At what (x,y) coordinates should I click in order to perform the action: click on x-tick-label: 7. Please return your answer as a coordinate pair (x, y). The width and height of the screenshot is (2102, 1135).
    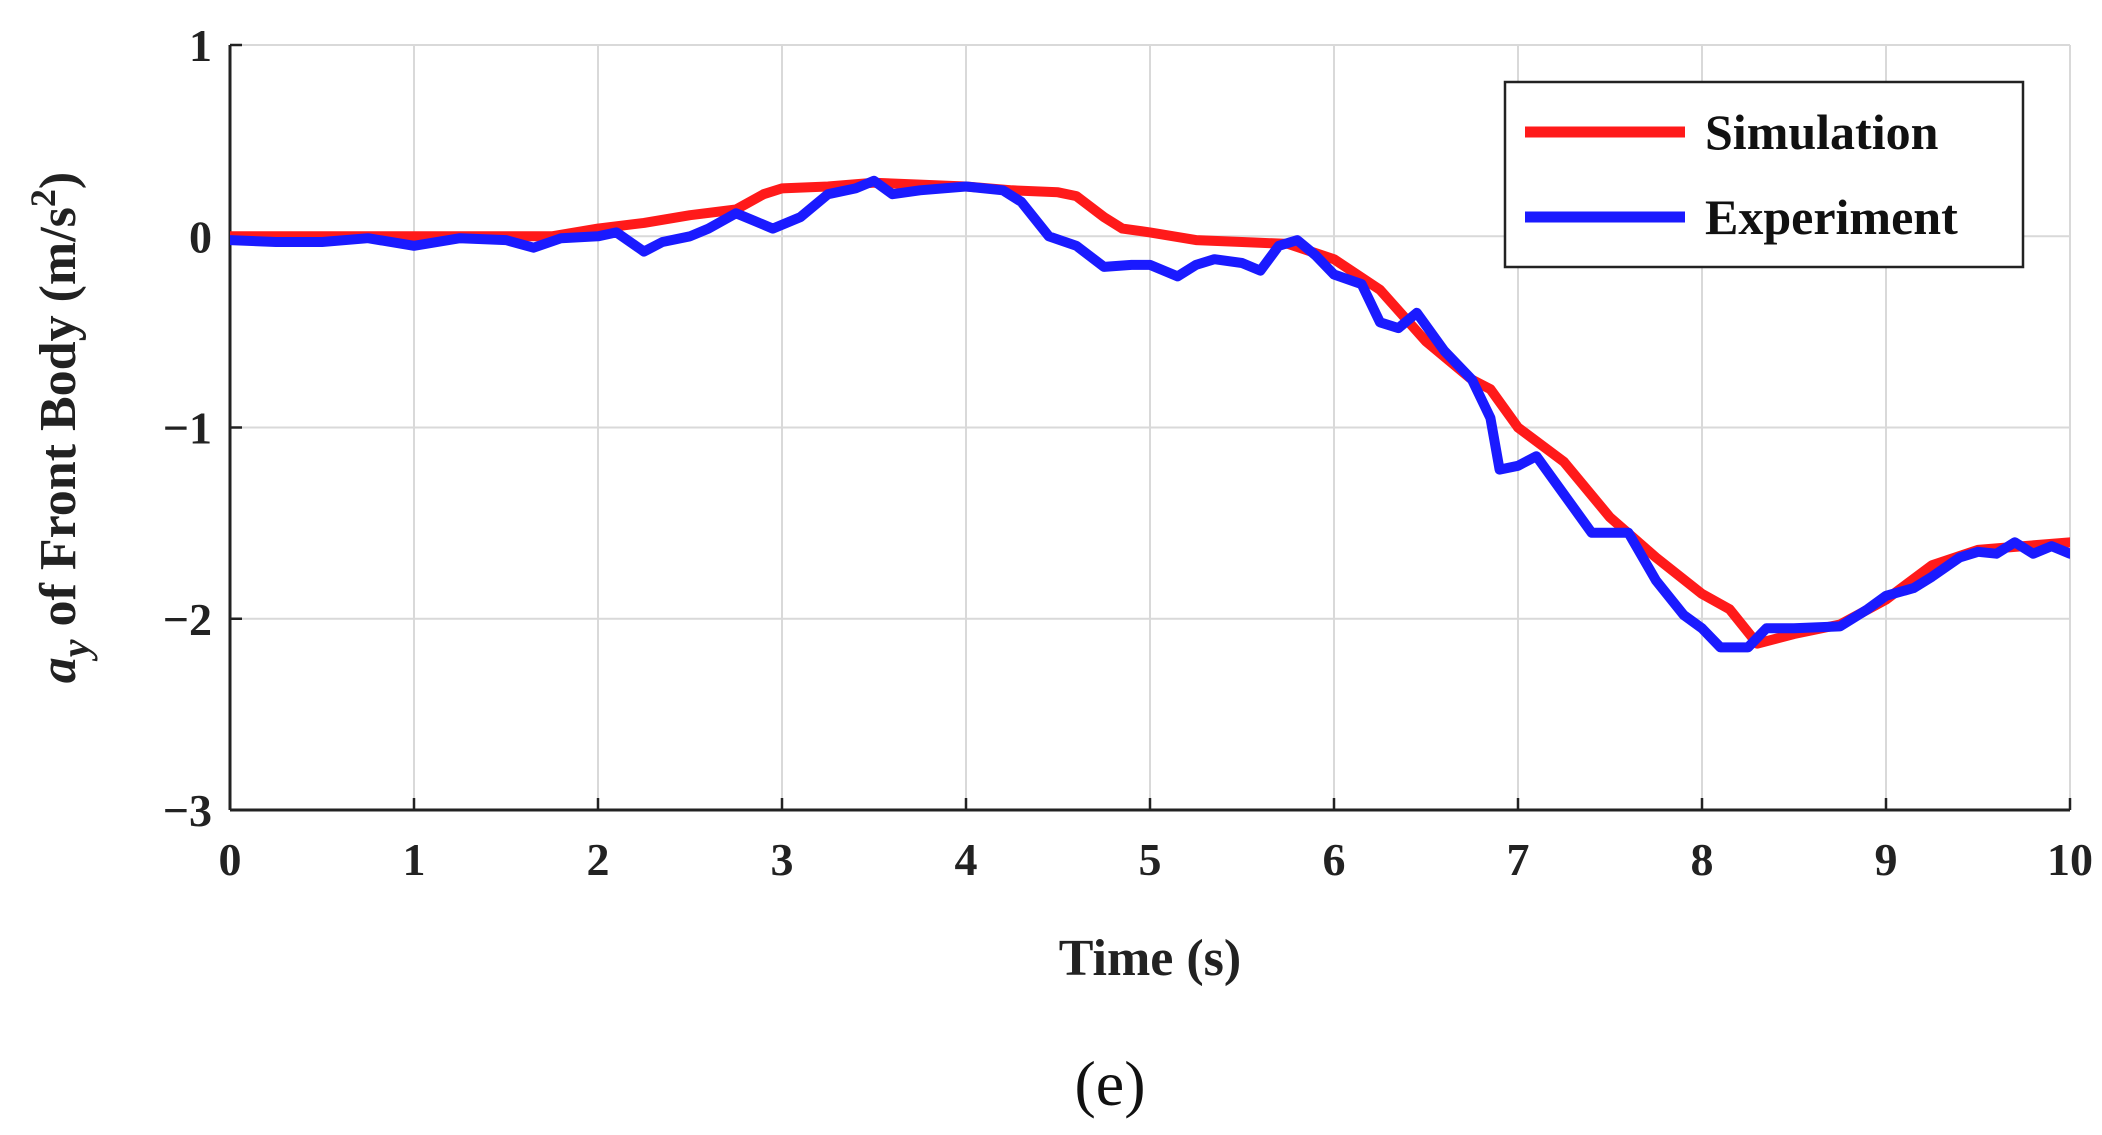
    Looking at the image, I should click on (1518, 859).